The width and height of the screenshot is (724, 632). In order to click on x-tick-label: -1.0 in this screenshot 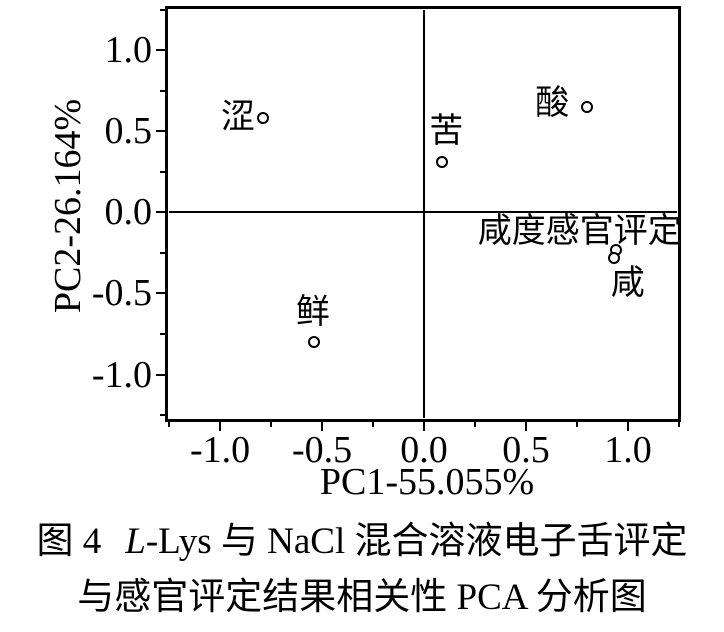, I will do `click(220, 450)`.